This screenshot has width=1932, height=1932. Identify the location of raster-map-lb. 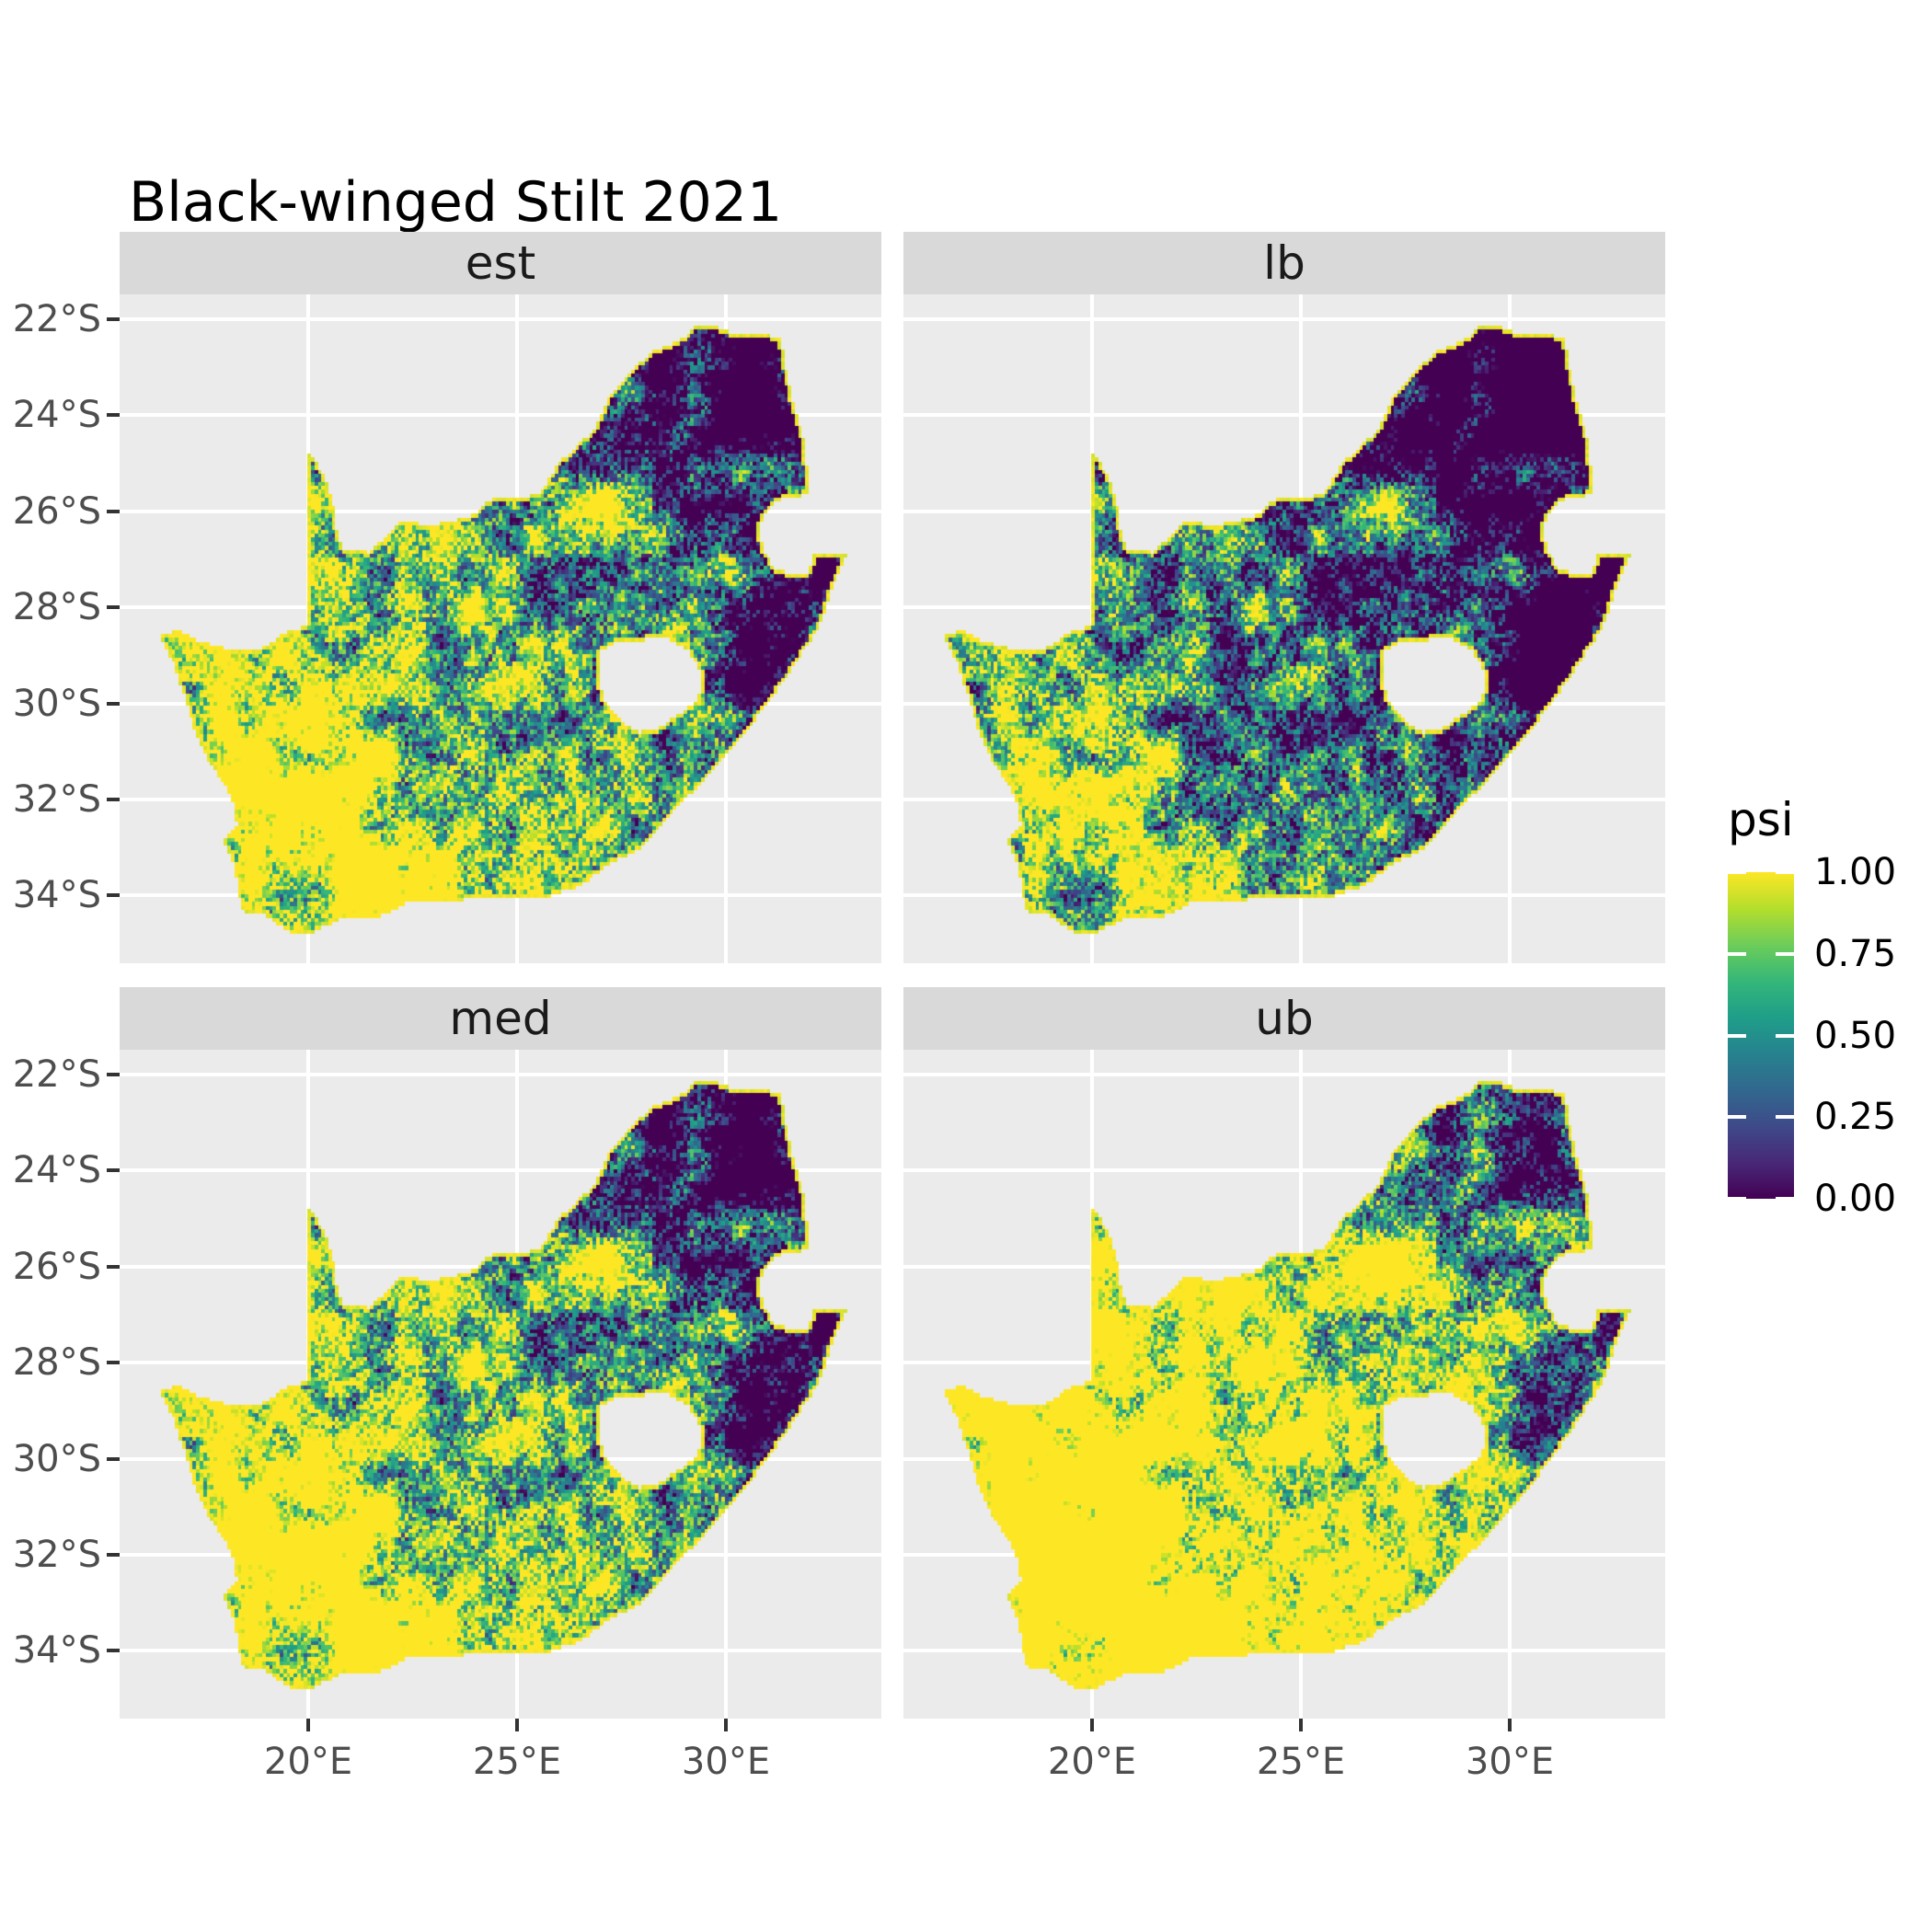
(1284, 628).